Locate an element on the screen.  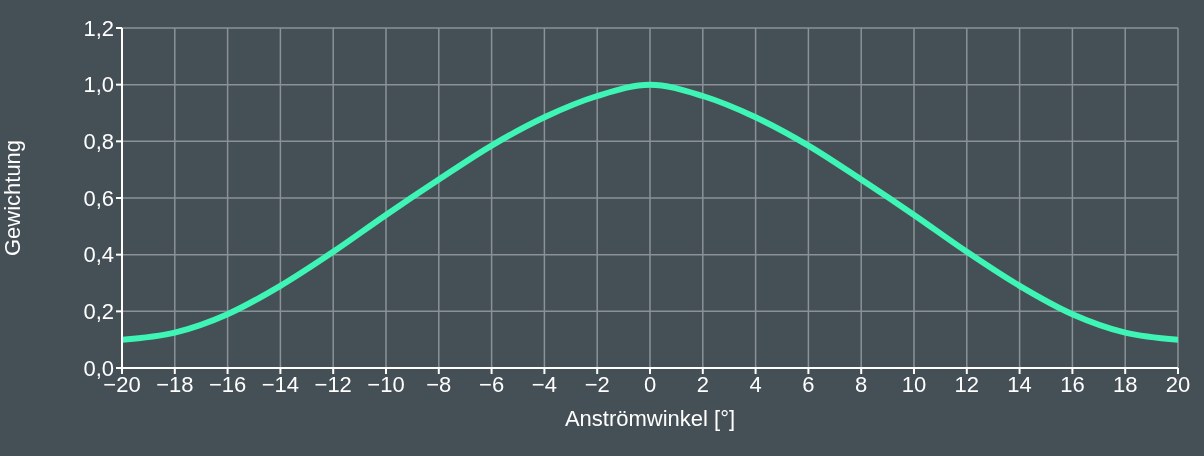
x-tick-label: 10 is located at coordinates (914, 384).